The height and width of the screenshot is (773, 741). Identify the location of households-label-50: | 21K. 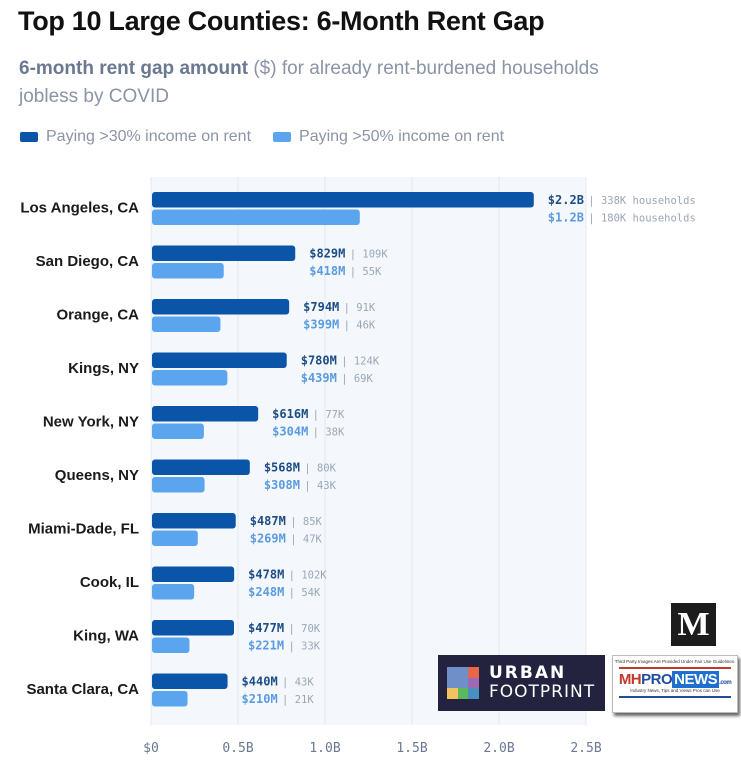
(298, 700).